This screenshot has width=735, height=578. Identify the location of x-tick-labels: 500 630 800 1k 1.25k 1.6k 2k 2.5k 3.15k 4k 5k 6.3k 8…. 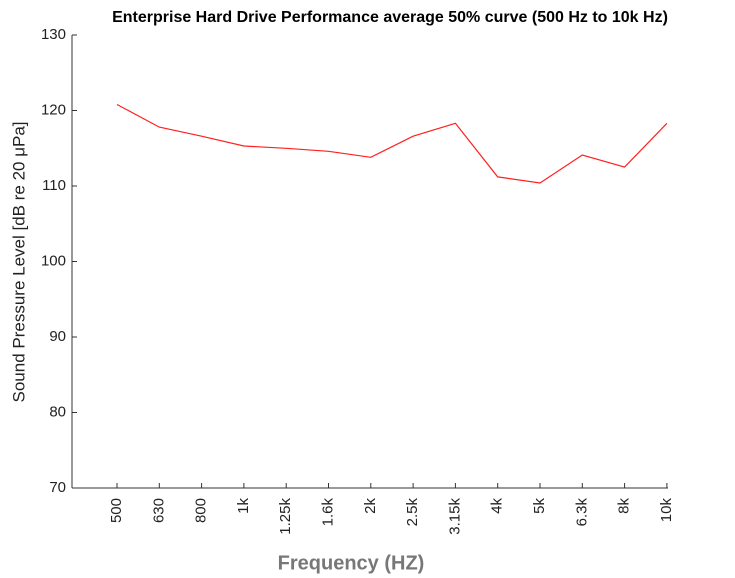
(391, 516).